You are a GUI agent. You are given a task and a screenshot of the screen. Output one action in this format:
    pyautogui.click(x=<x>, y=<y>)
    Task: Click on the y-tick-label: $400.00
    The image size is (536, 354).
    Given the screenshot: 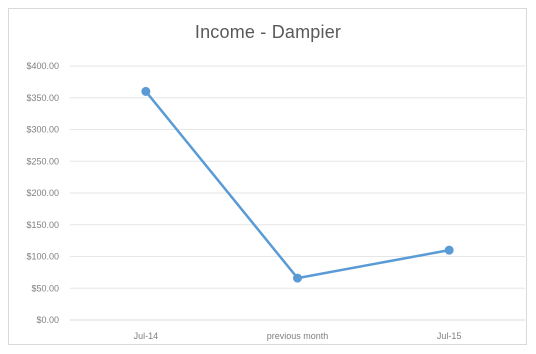 What is the action you would take?
    pyautogui.click(x=42, y=66)
    